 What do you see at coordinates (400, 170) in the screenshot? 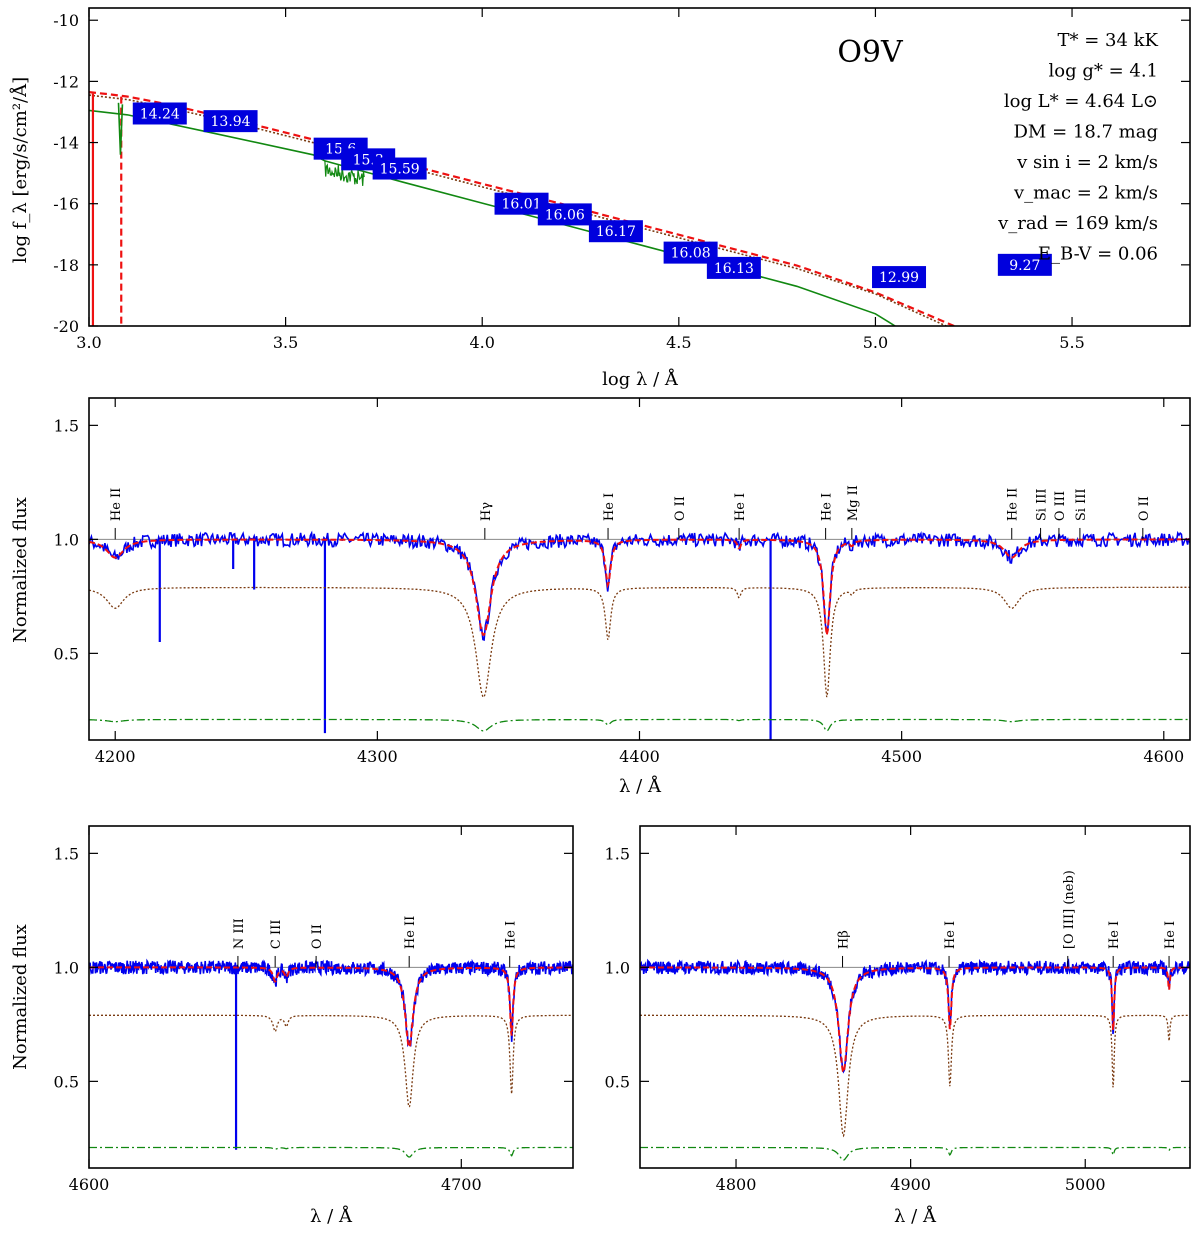
I see `photometry-label: 15.59` at bounding box center [400, 170].